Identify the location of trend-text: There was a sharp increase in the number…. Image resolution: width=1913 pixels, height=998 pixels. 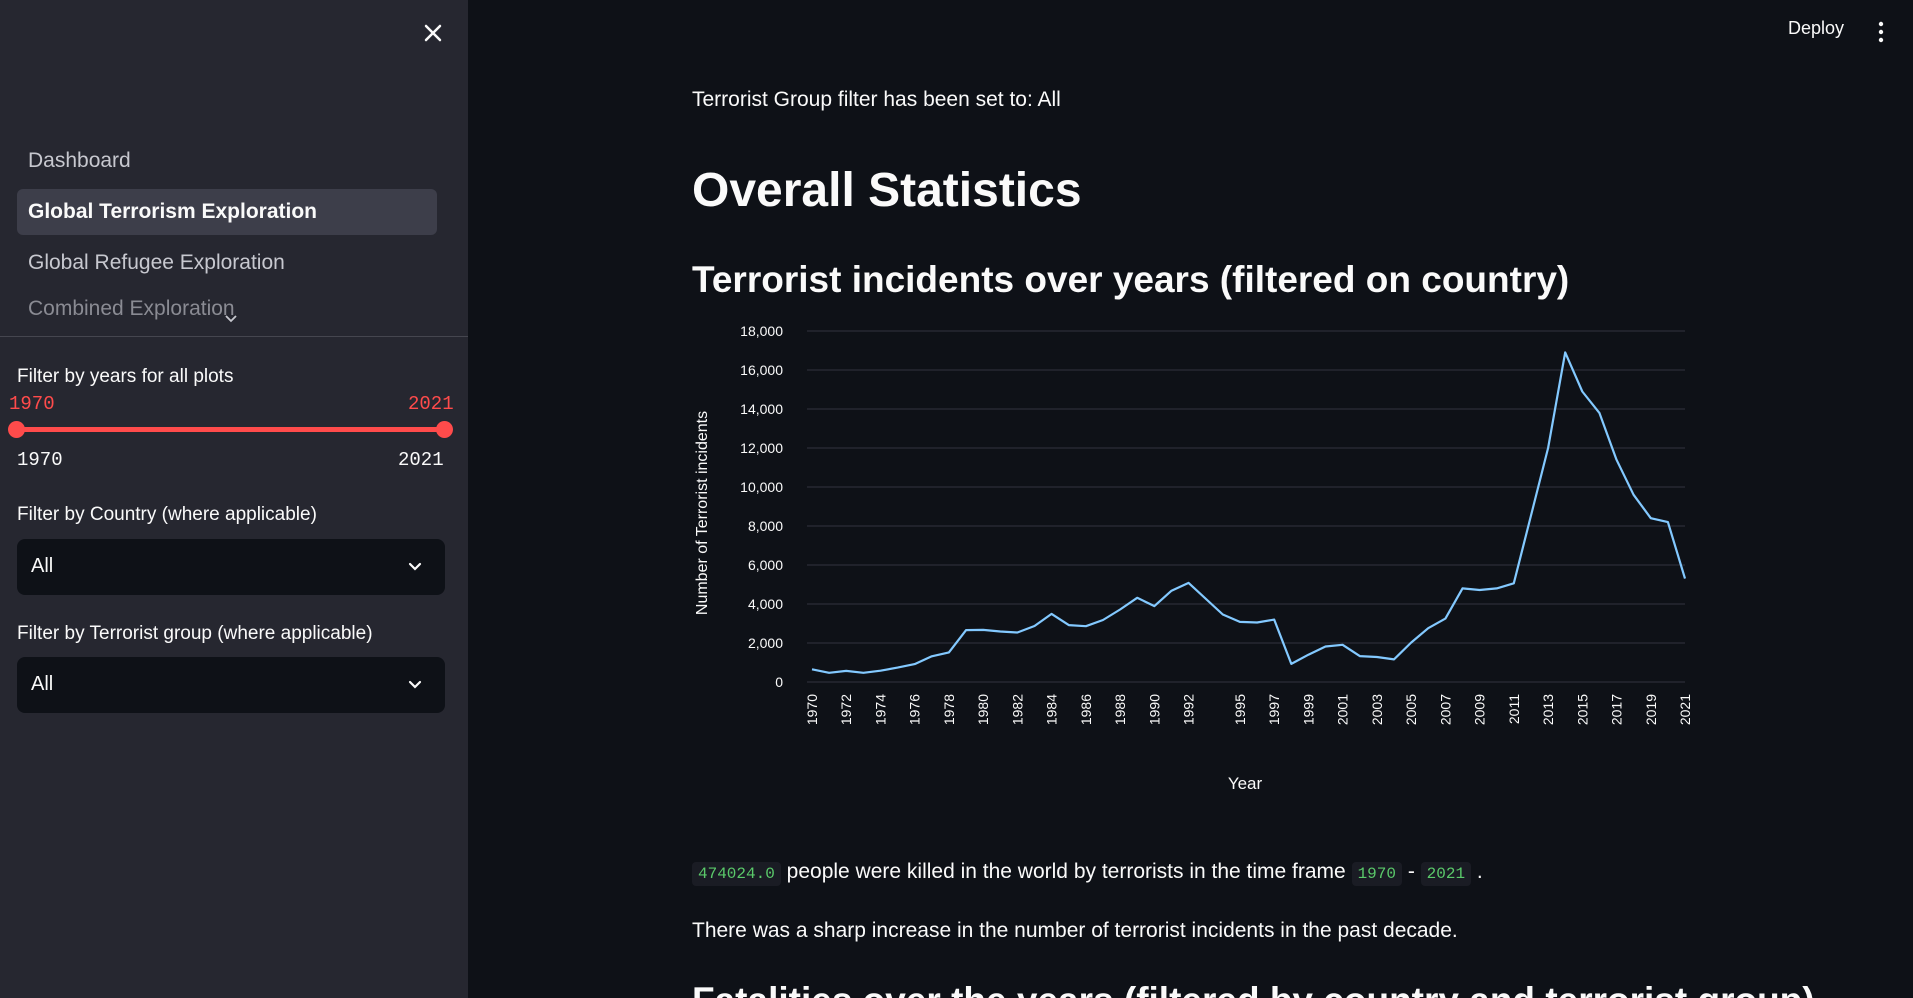
(1075, 930).